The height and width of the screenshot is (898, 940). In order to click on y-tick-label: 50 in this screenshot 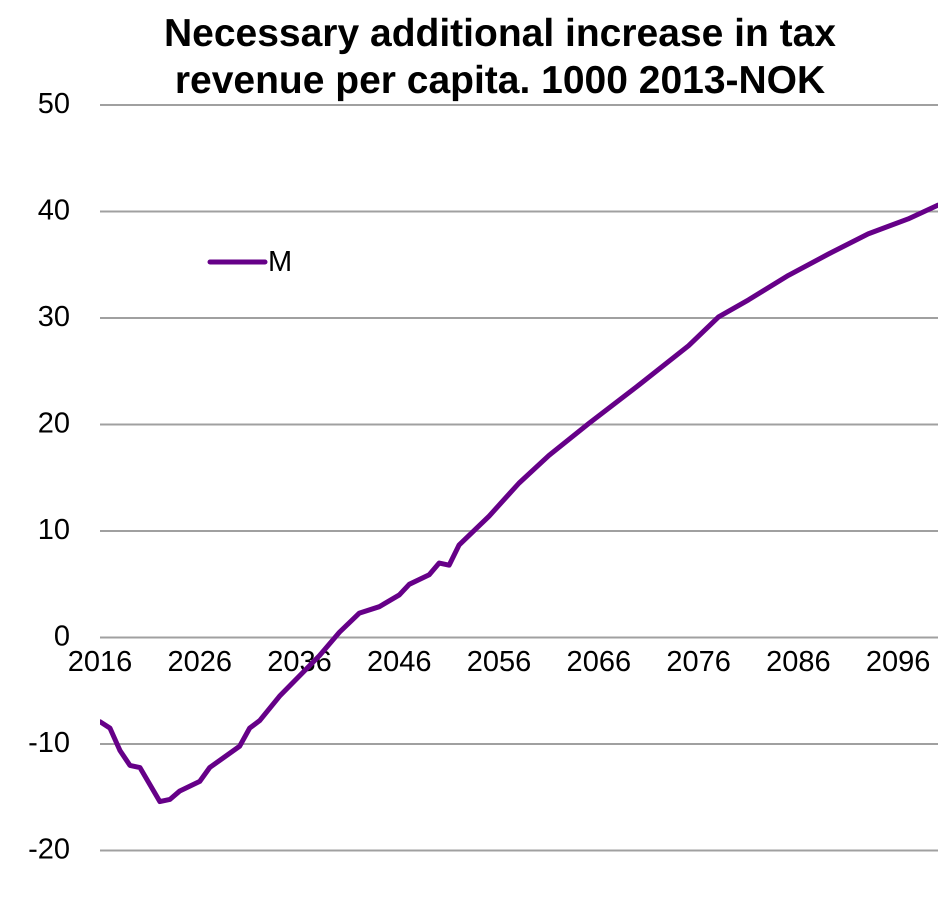, I will do `click(54, 104)`.